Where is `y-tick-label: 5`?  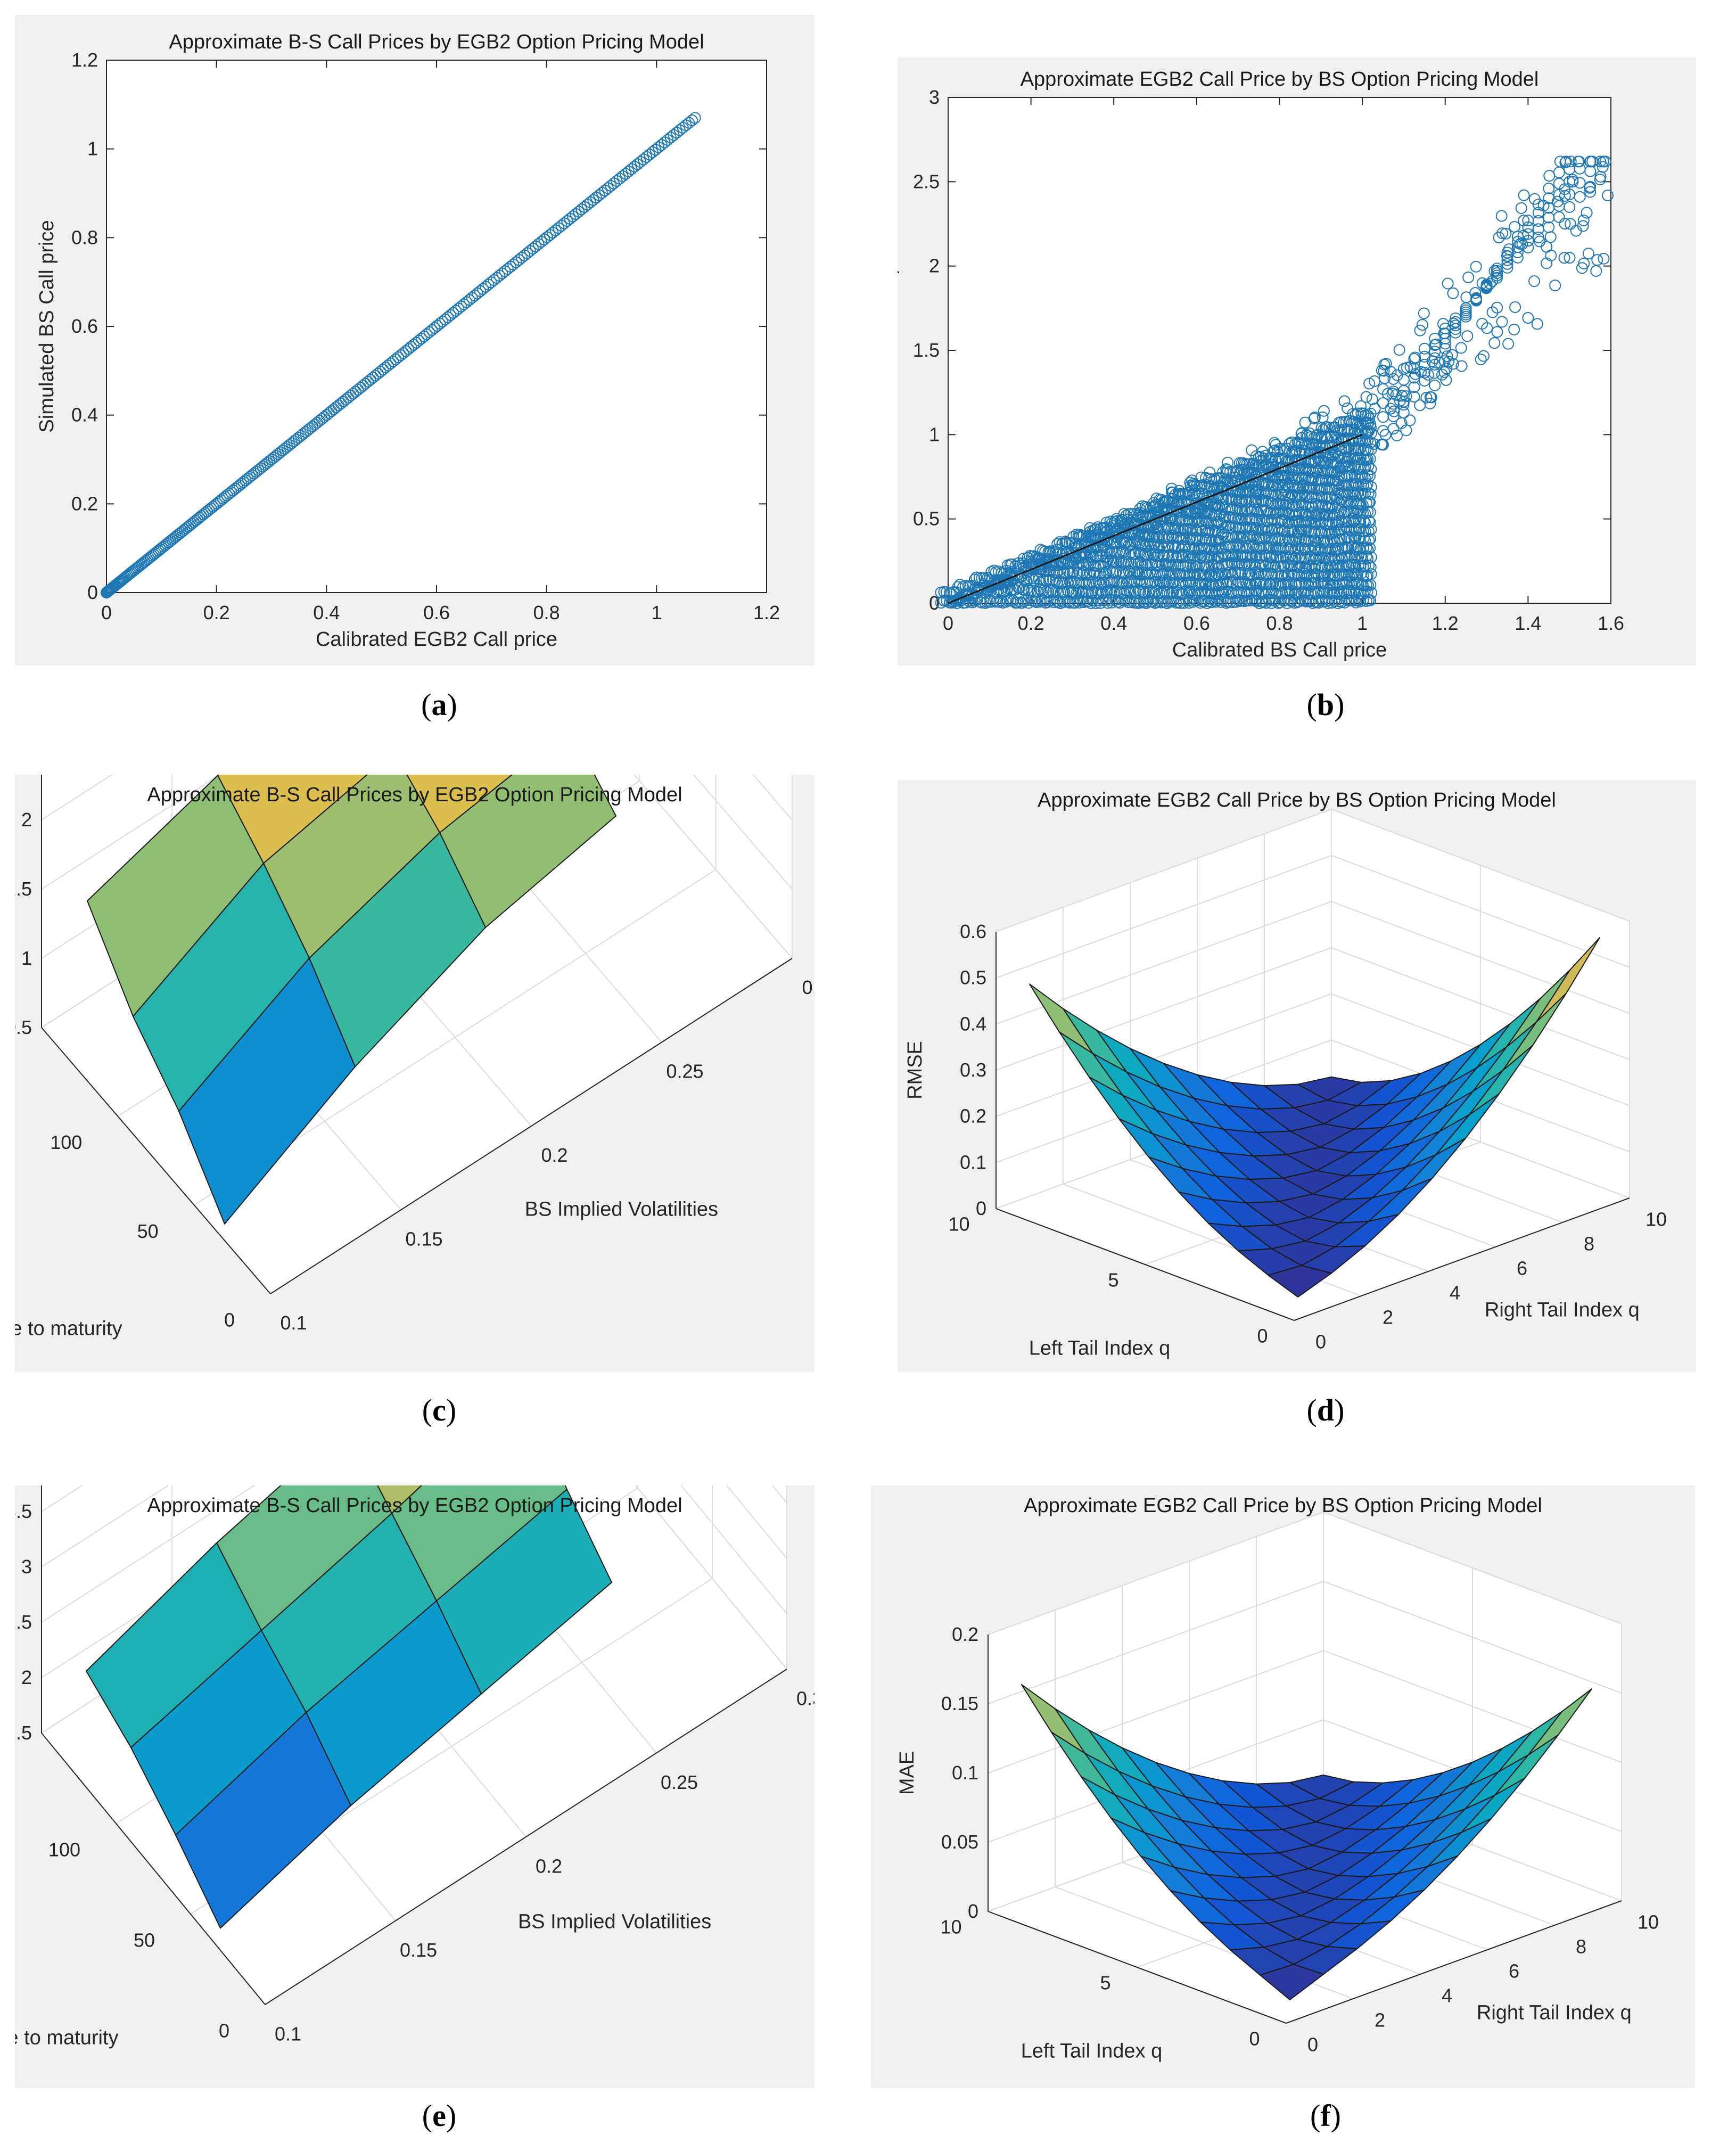 y-tick-label: 5 is located at coordinates (1105, 1983).